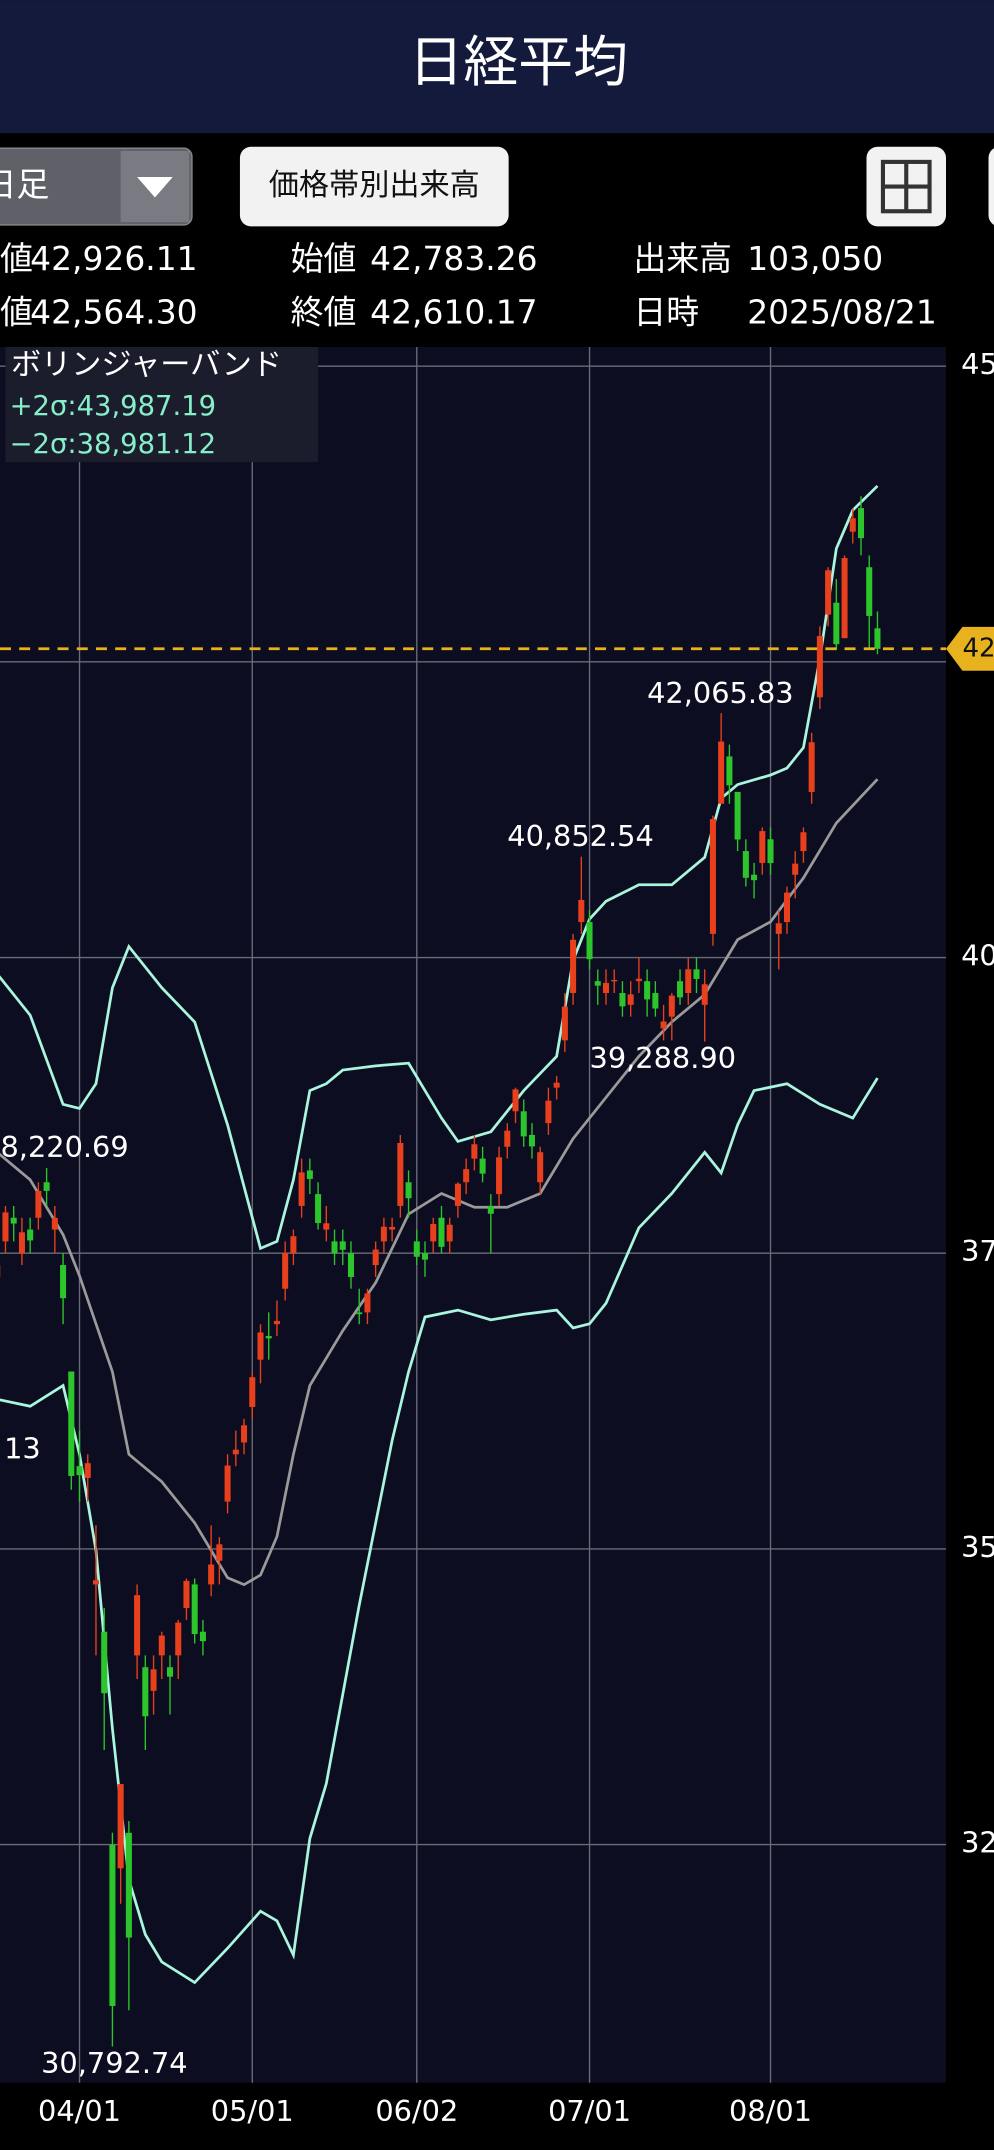 The width and height of the screenshot is (994, 2150). What do you see at coordinates (497, 67) in the screenshot?
I see `header-bar` at bounding box center [497, 67].